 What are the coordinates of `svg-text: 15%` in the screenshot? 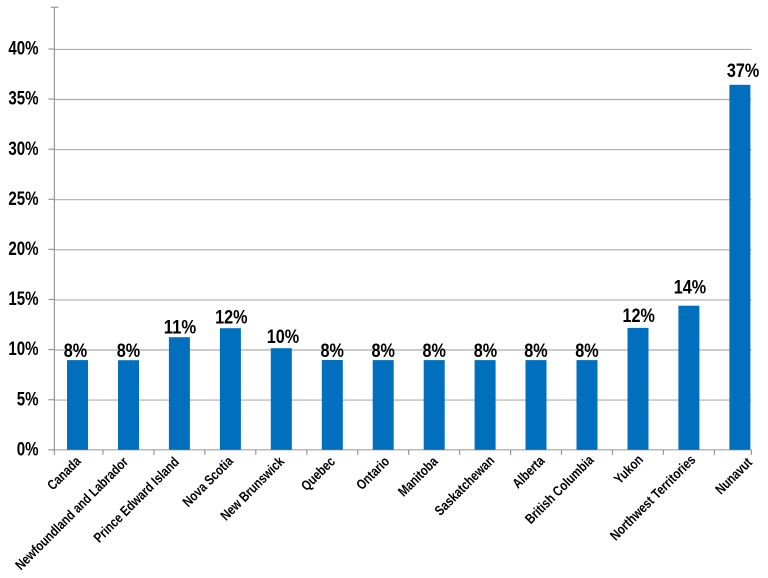 It's located at (23, 299).